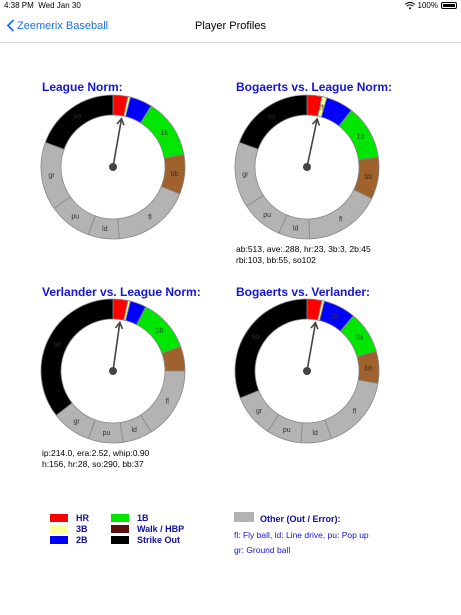  I want to click on legend-swatch-hr, so click(59, 518).